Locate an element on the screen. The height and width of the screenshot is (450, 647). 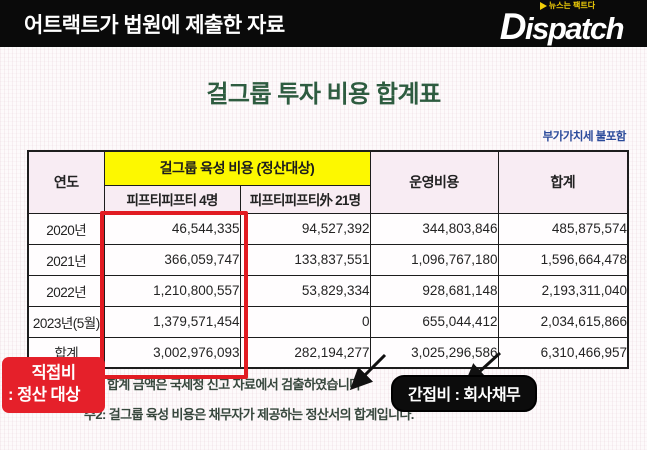
total-cell: 2,034,615,866 is located at coordinates (563, 321).